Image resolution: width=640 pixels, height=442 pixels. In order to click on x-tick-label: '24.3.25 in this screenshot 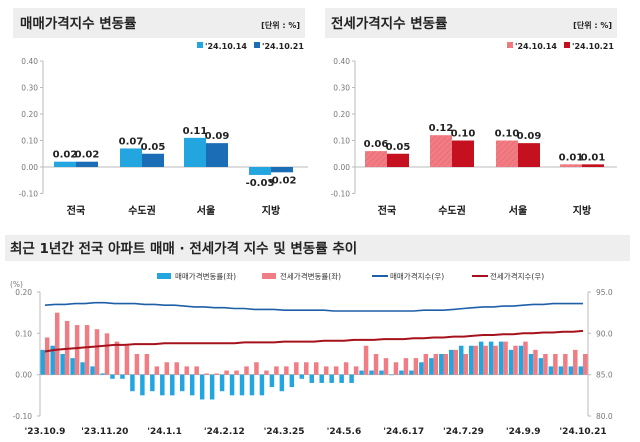, I will do `click(284, 432)`.